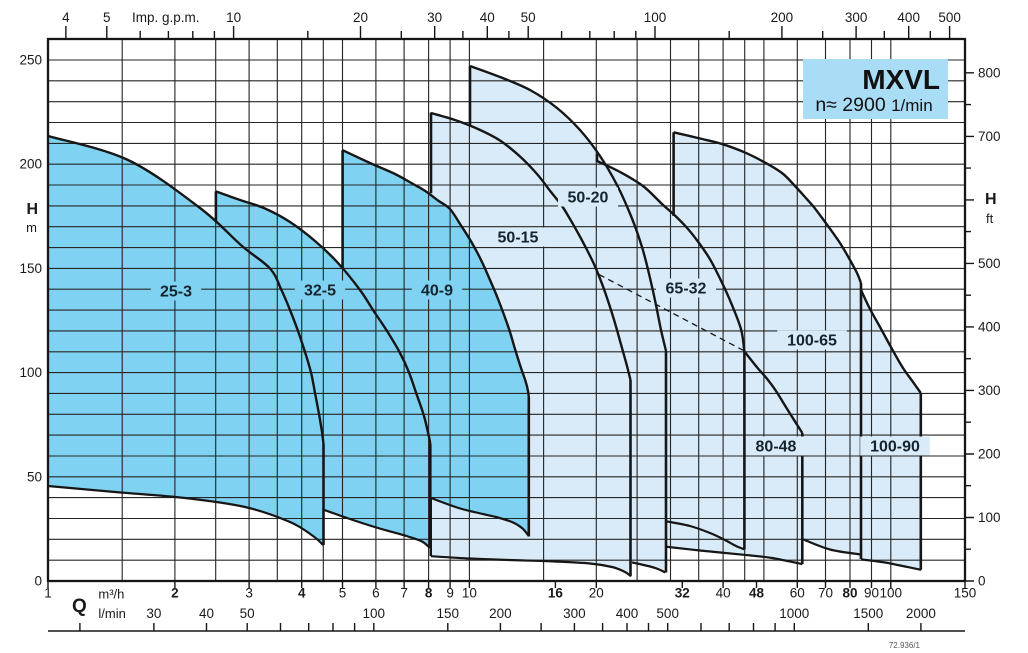 Image resolution: width=1028 pixels, height=653 pixels. I want to click on svg-text: 72.936/1, so click(905, 645).